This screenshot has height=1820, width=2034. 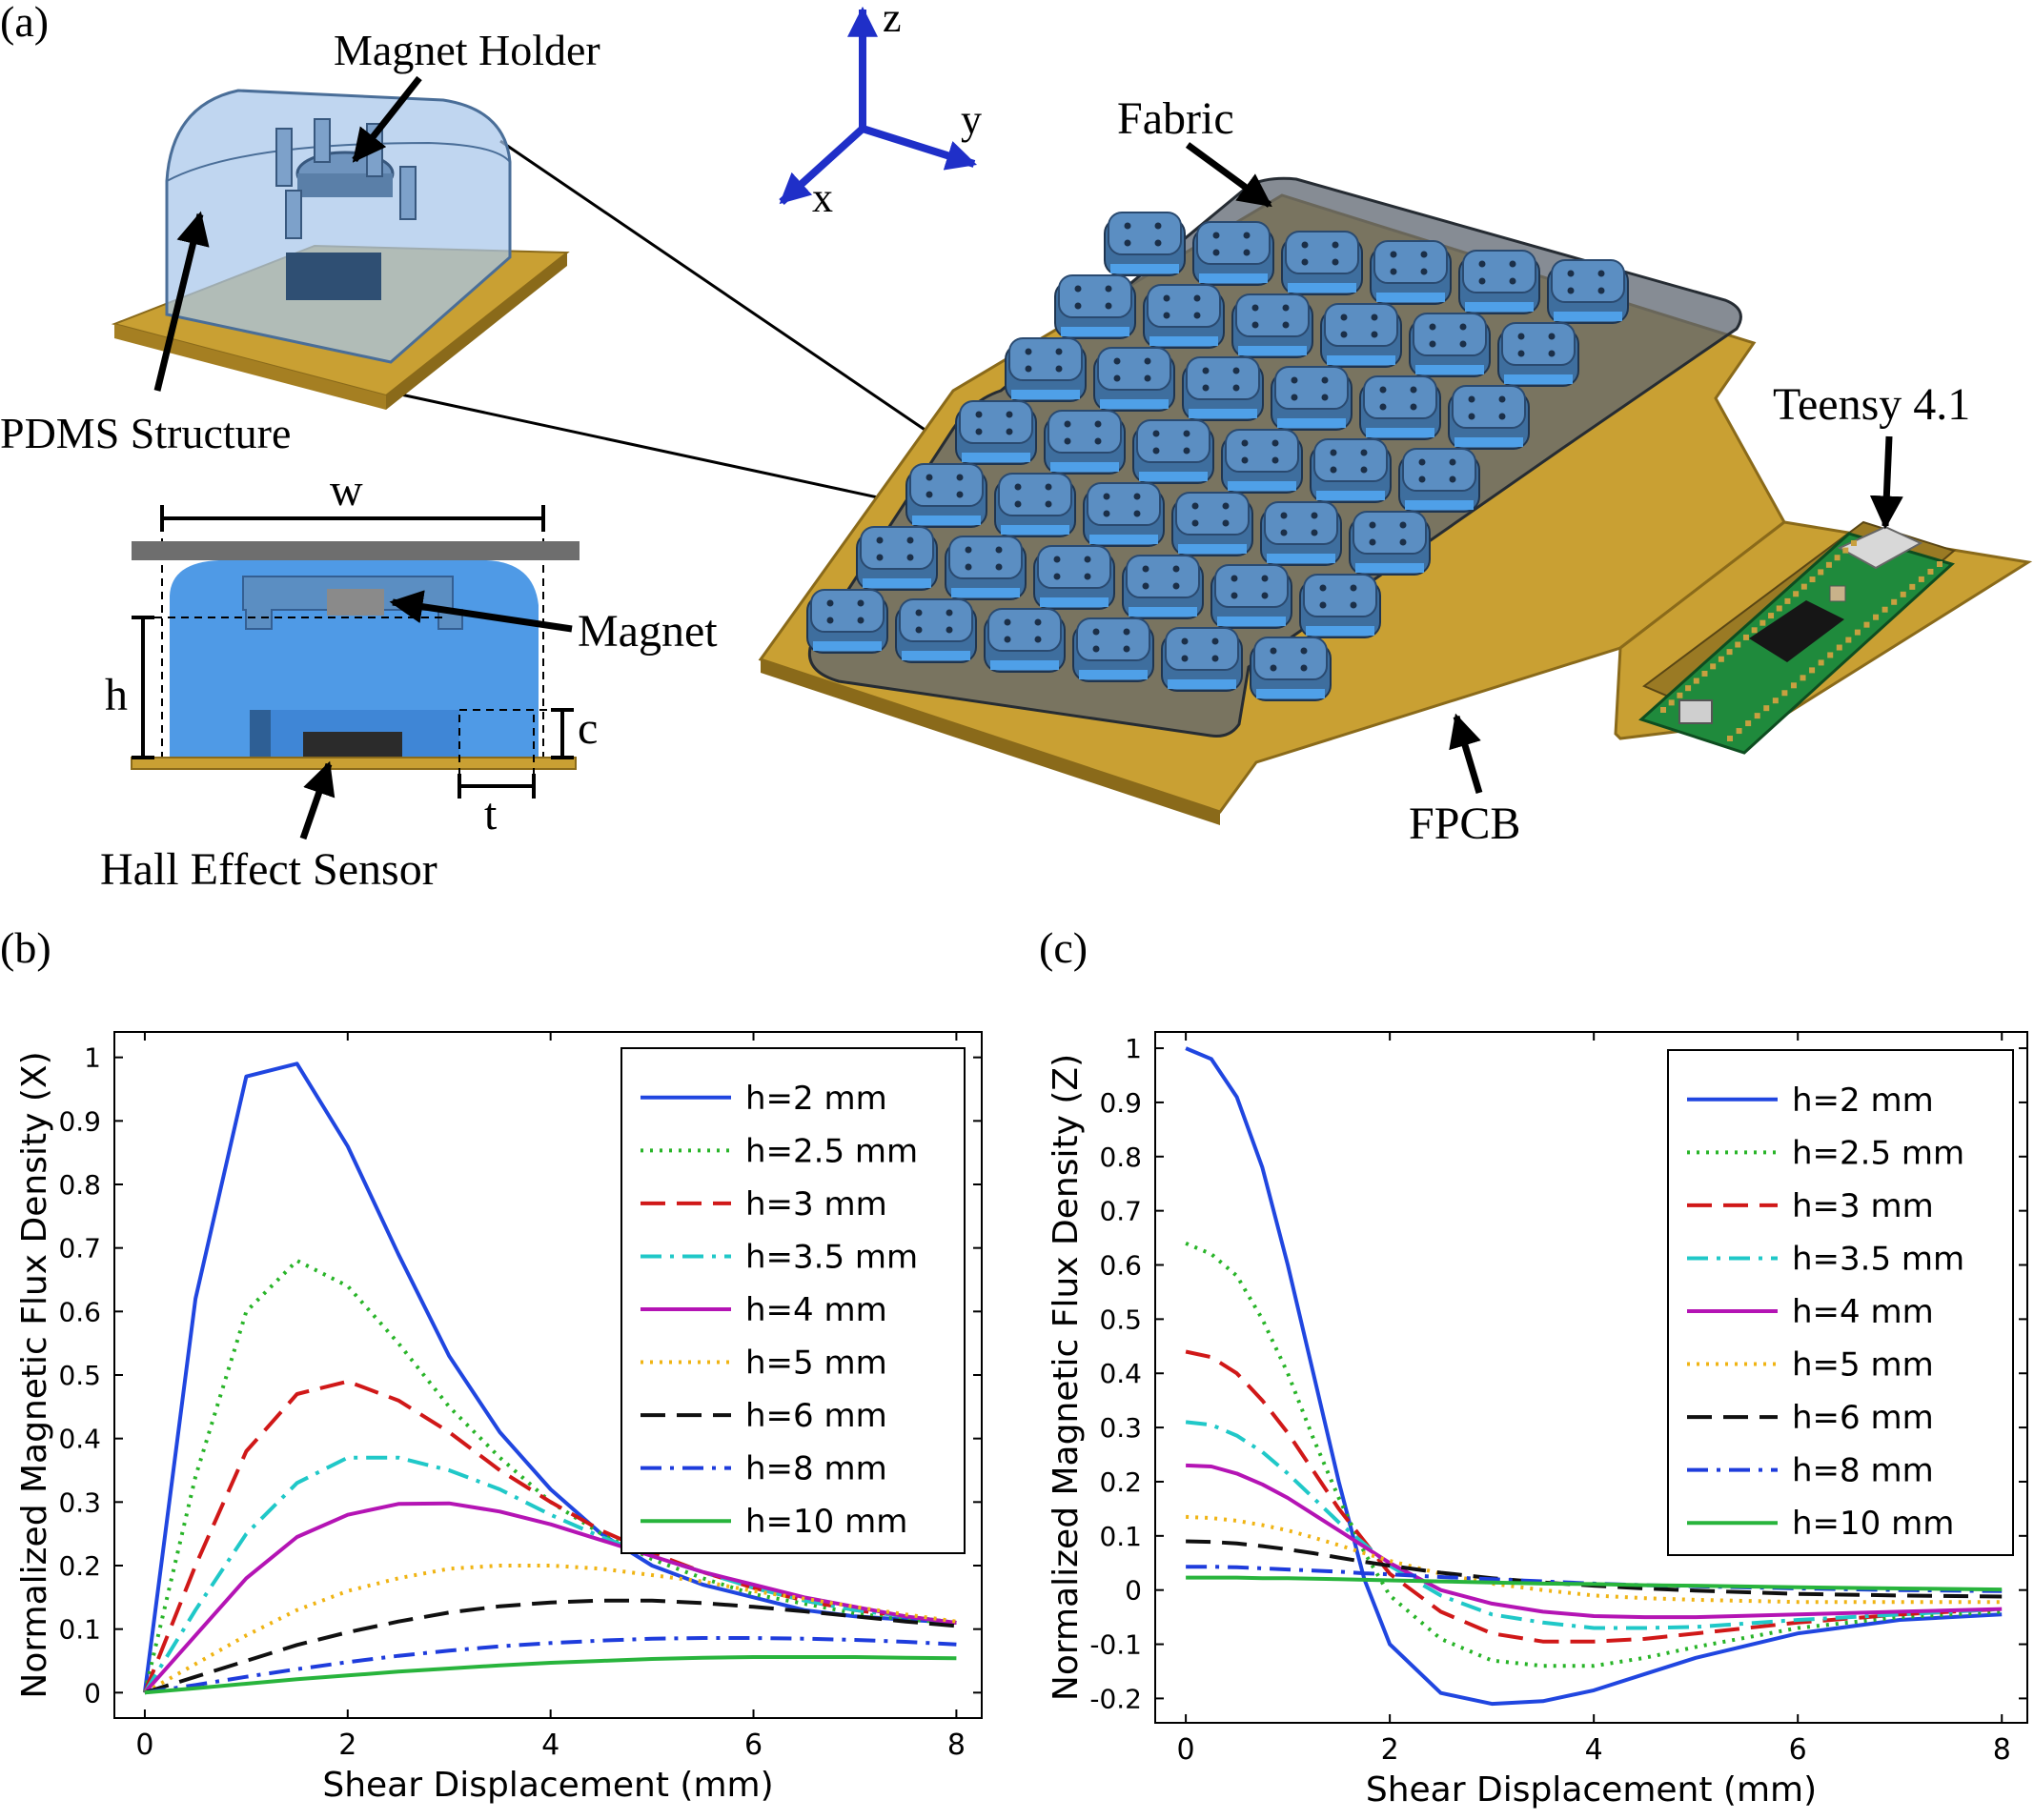 I want to click on x-tick-label: 0, so click(x=144, y=1746).